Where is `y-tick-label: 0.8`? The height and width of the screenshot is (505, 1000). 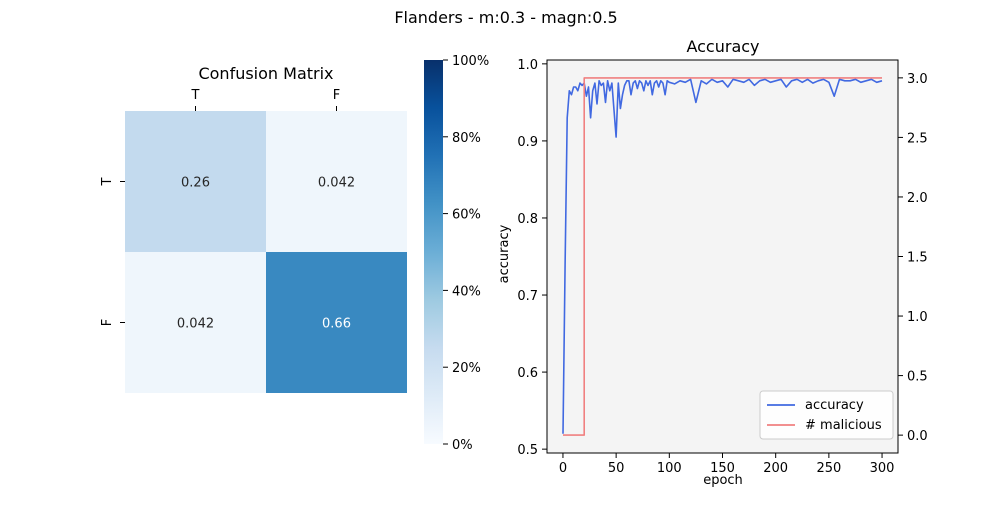 y-tick-label: 0.8 is located at coordinates (527, 219).